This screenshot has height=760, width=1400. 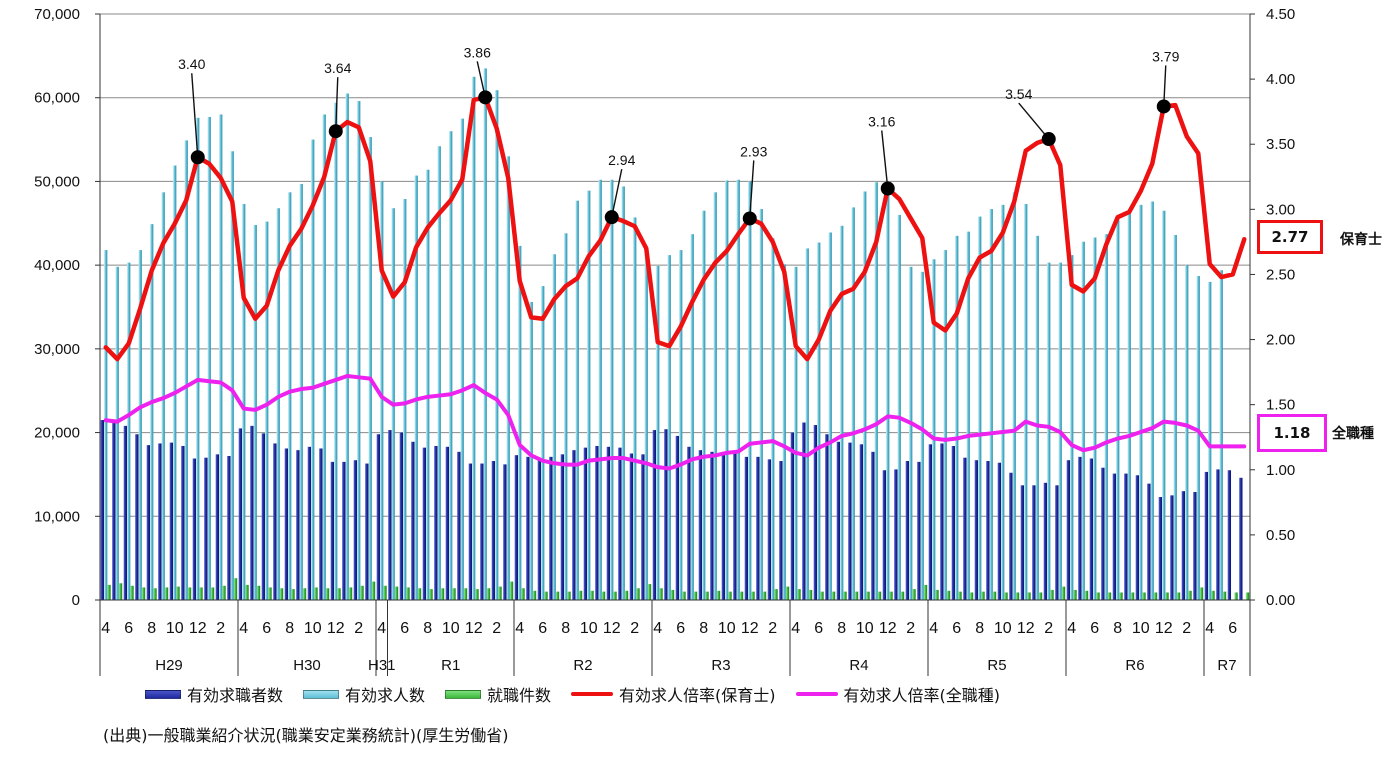 I want to click on legend-swatch-openings, so click(x=321, y=694).